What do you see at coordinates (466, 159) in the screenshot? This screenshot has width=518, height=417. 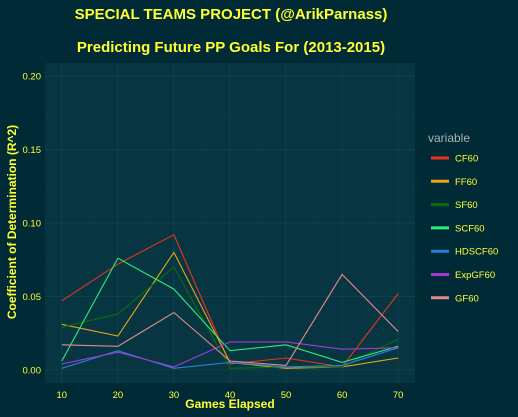 I see `legend-label-cf60: CF60` at bounding box center [466, 159].